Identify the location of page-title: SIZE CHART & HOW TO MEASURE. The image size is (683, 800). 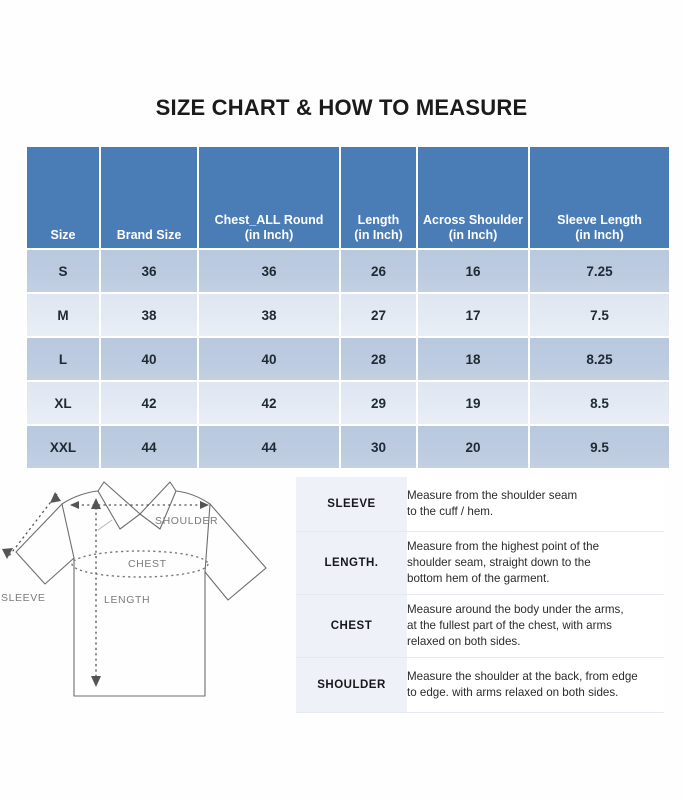
(341, 107).